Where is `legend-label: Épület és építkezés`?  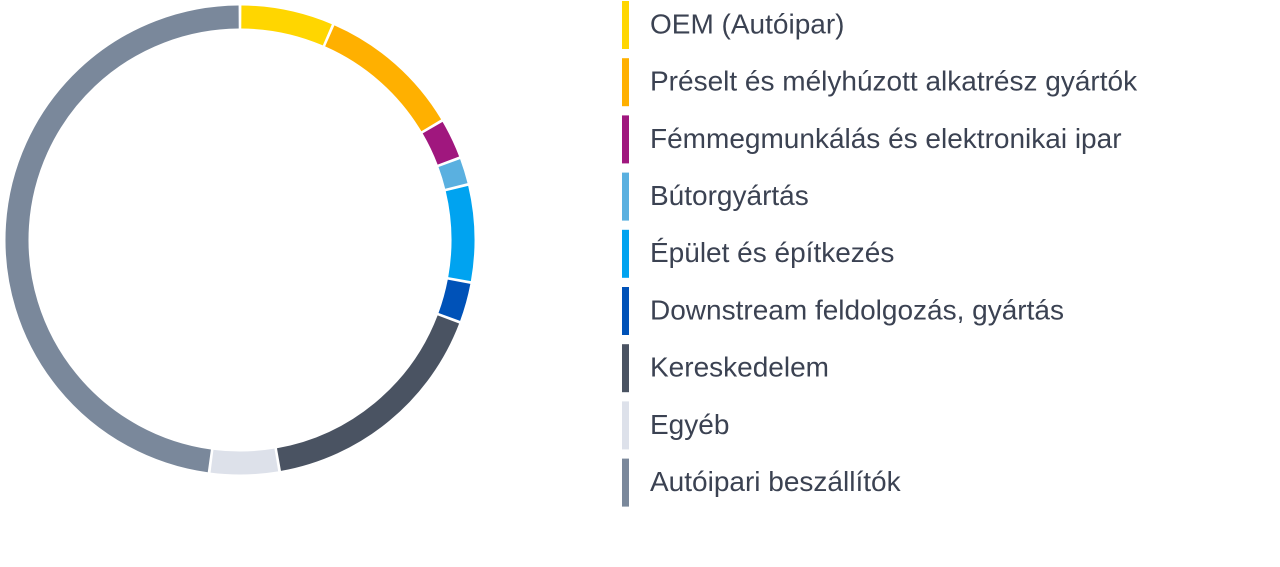
legend-label: Épület és építkezés is located at coordinates (772, 252).